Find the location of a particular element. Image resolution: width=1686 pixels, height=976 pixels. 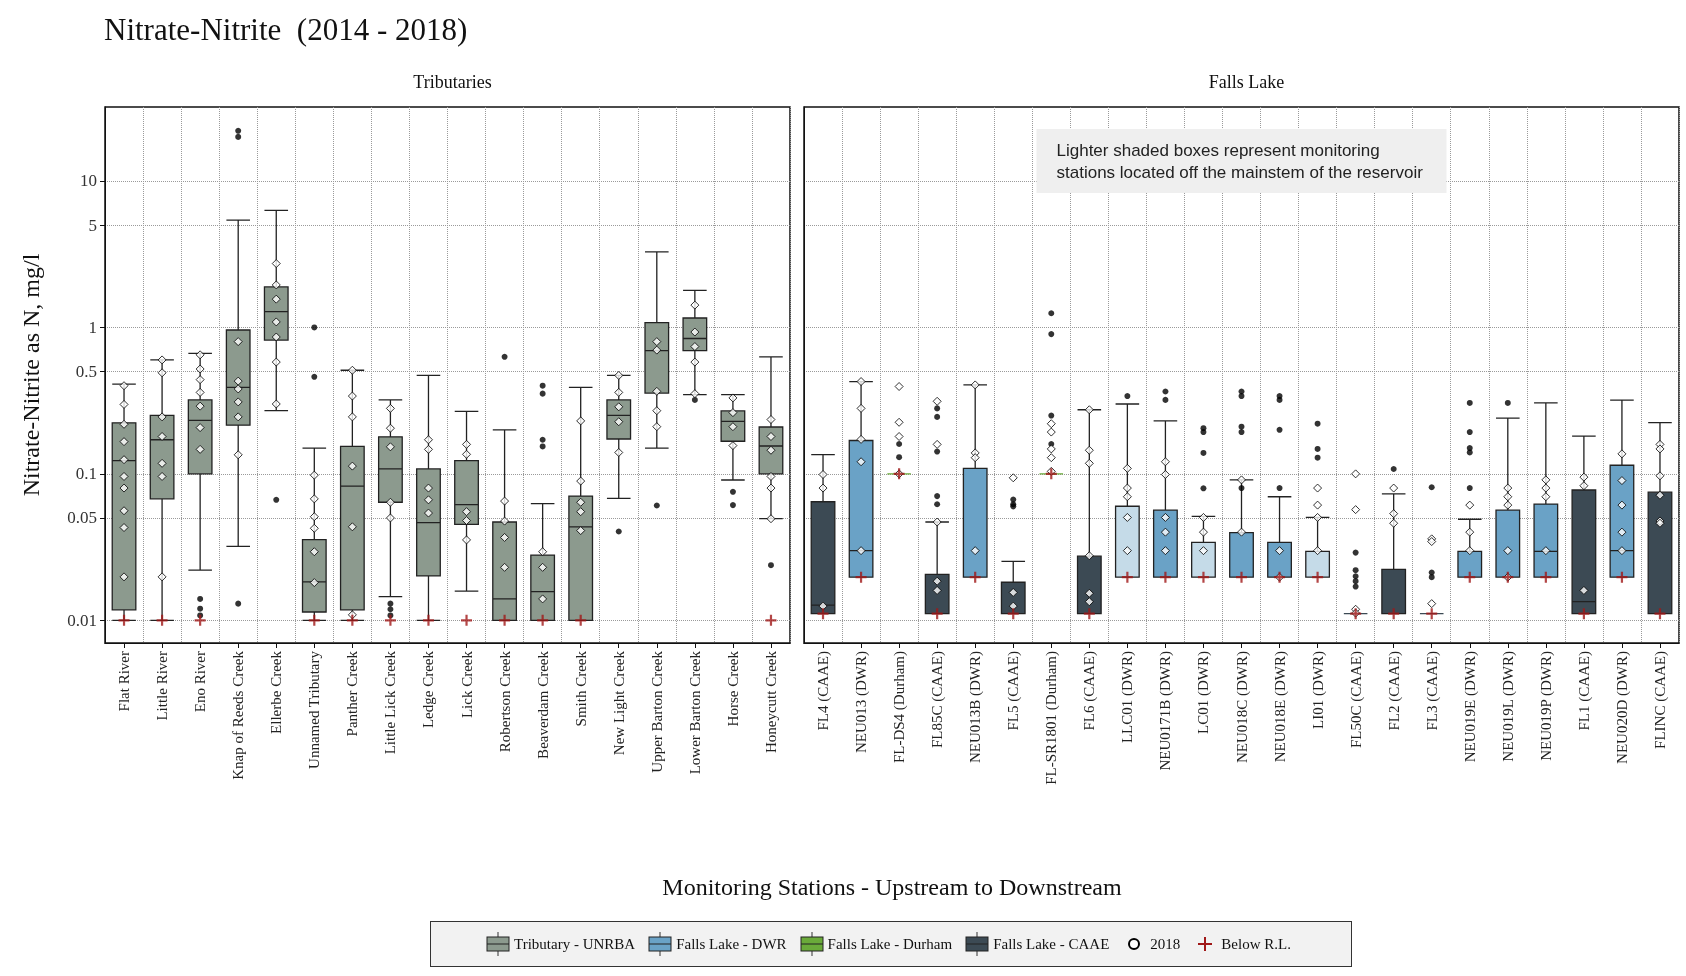

chart-subtitle: Falls Lake is located at coordinates (1246, 82).